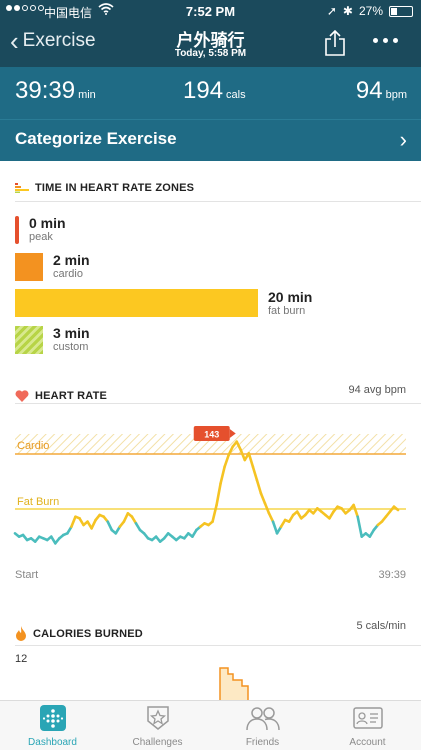  I want to click on heart-rate-chart: Cardio Fat Burn 143, so click(209, 485).